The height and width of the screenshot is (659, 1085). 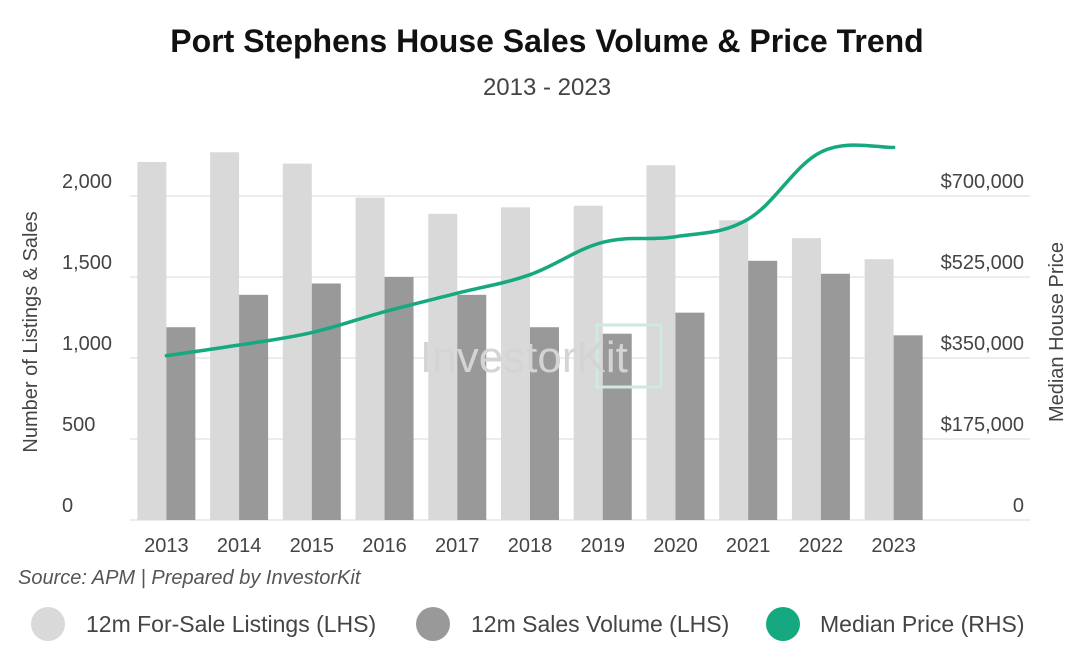 I want to click on left-tick-label: 0, so click(x=67, y=506).